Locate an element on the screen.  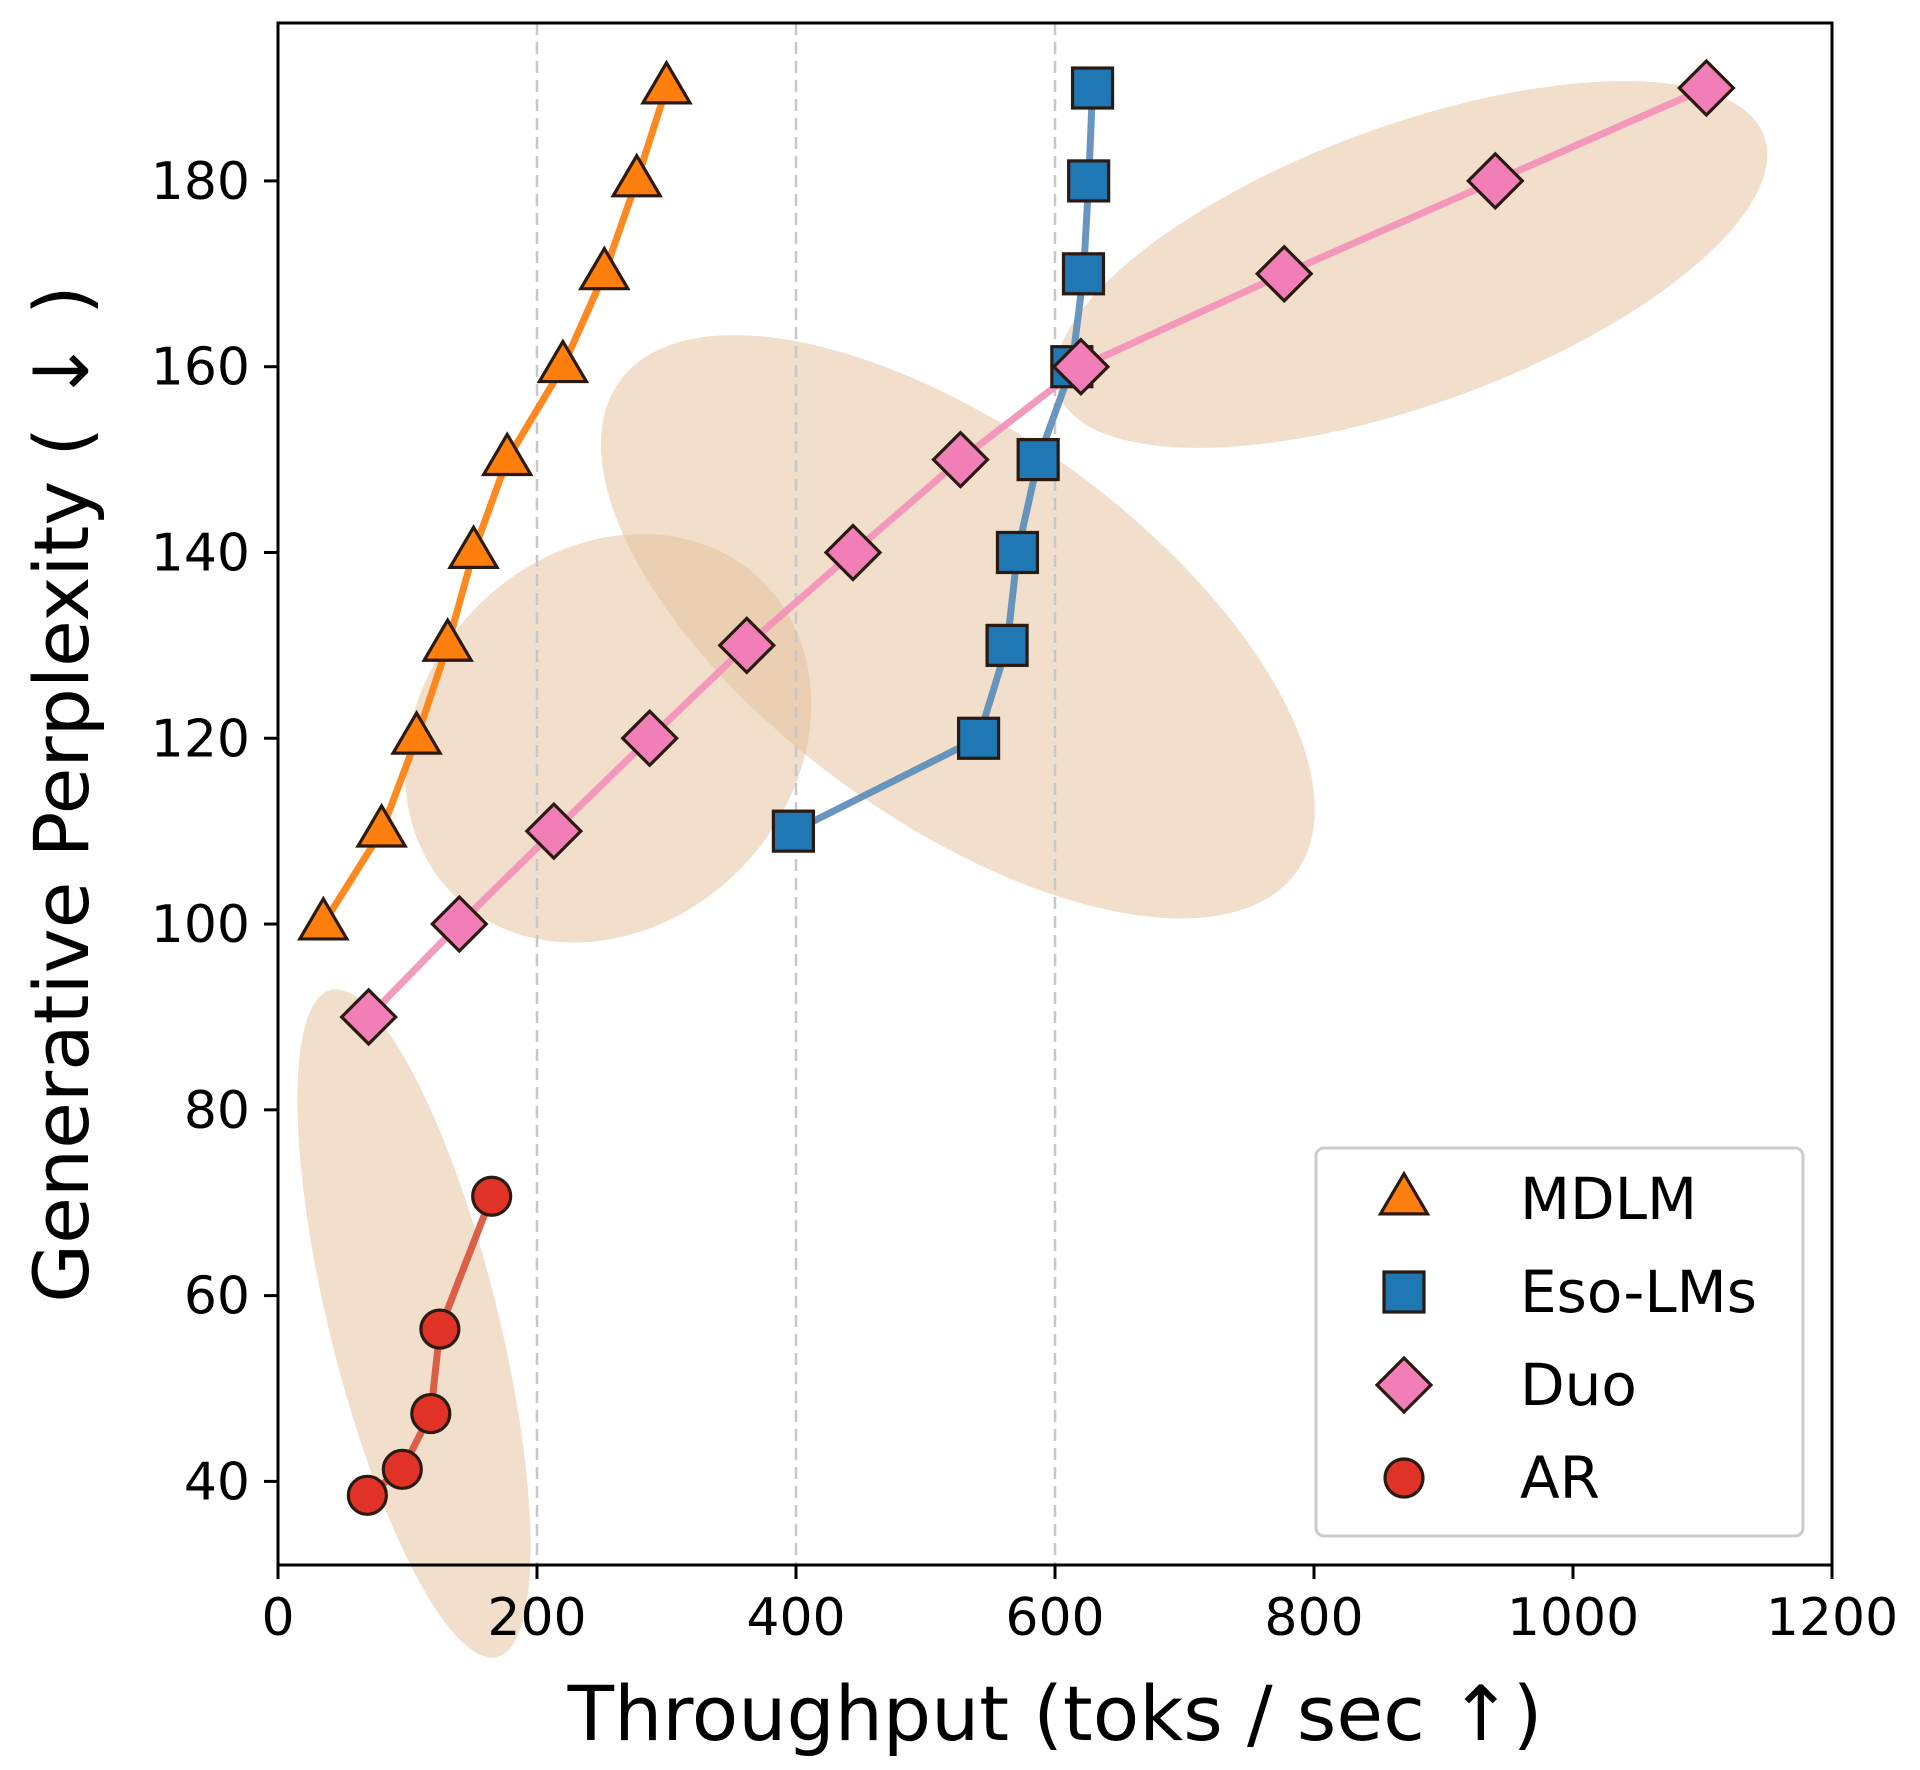
y-axis-ticks: 40 60 80 100 120 140 160 180 is located at coordinates (214, 832).